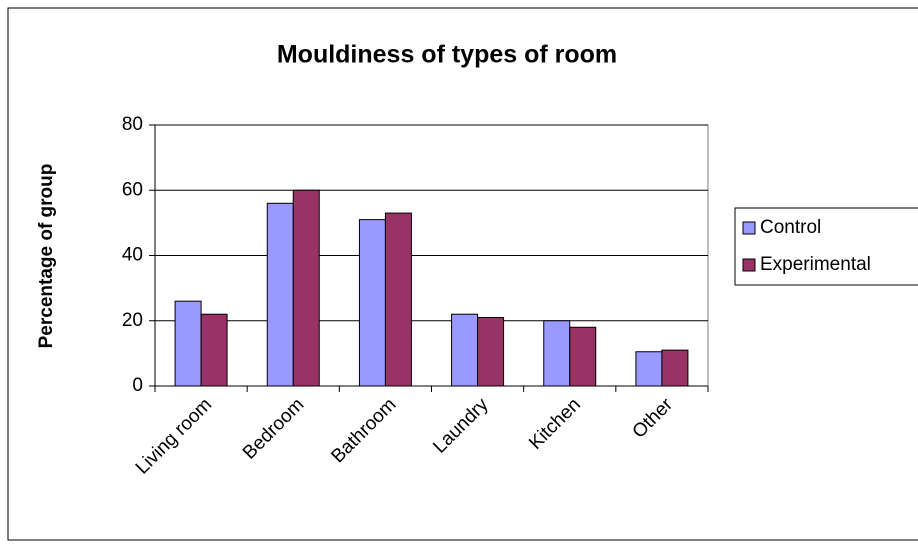 The width and height of the screenshot is (918, 544). What do you see at coordinates (790, 227) in the screenshot?
I see `legend-label: Control` at bounding box center [790, 227].